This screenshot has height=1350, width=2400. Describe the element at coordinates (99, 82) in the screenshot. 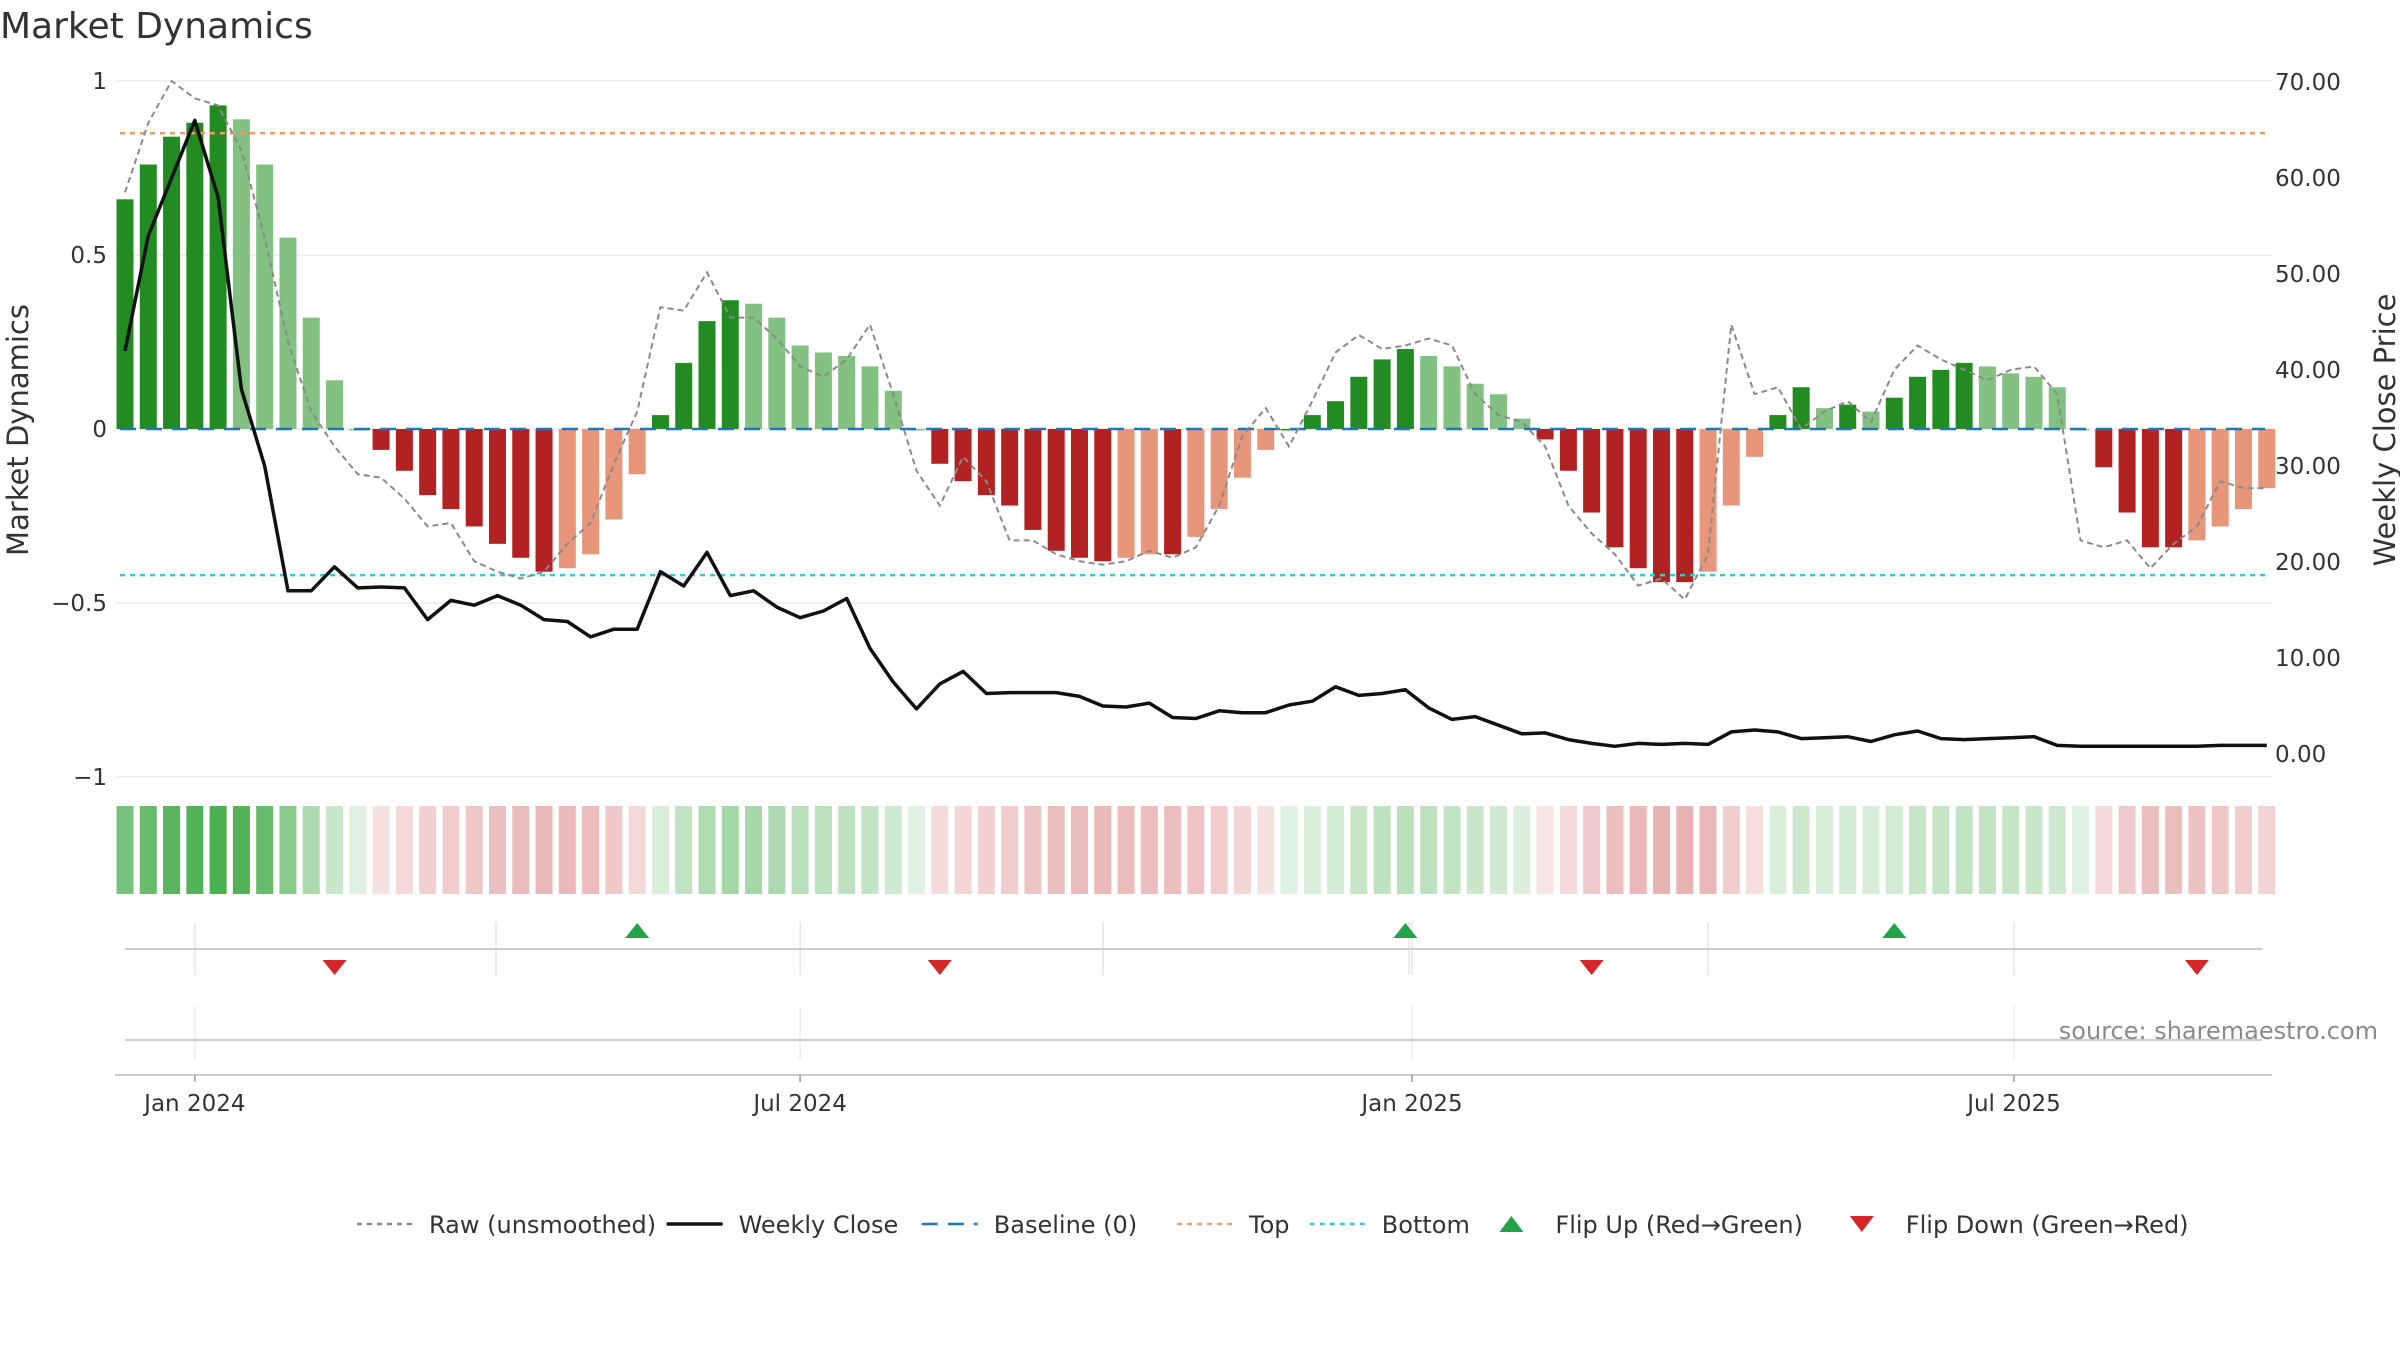

I see `left-tick-label: 1` at that location.